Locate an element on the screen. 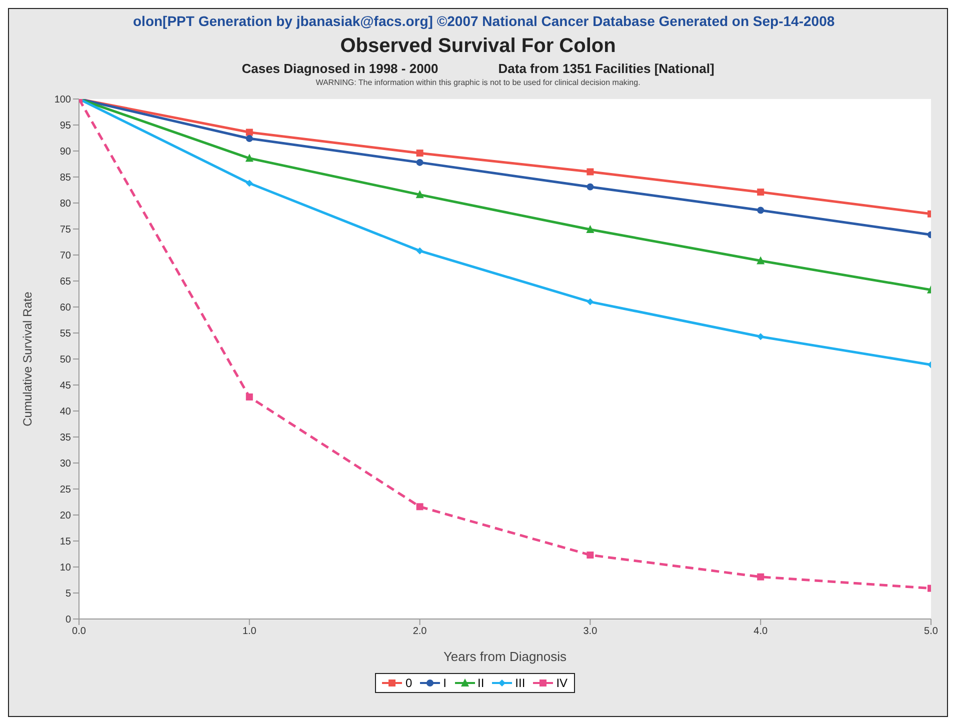 The height and width of the screenshot is (725, 956). legend-label: I is located at coordinates (444, 683).